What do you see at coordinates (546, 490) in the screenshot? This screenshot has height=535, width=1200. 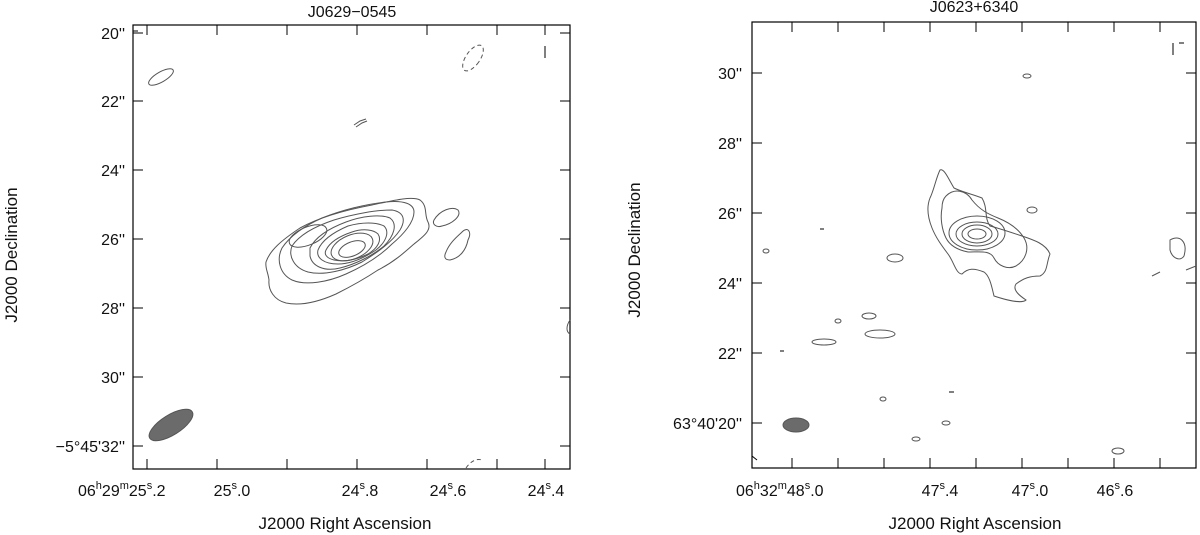 I see `left-xtick-label: 24s.4` at bounding box center [546, 490].